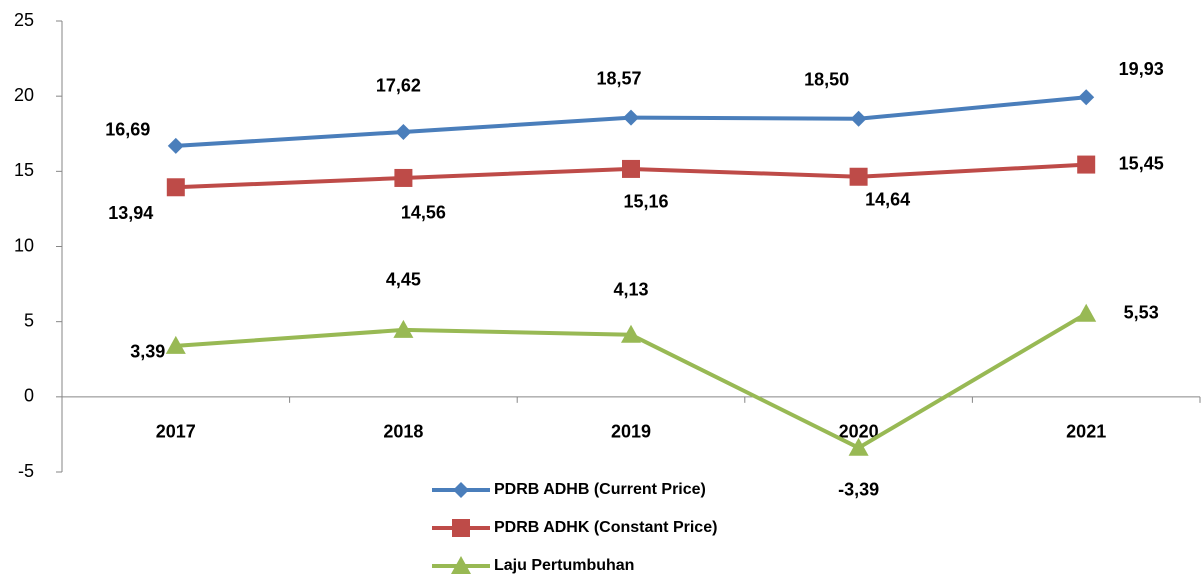 Image resolution: width=1203 pixels, height=585 pixels. I want to click on y-tick-label: 25, so click(24, 20).